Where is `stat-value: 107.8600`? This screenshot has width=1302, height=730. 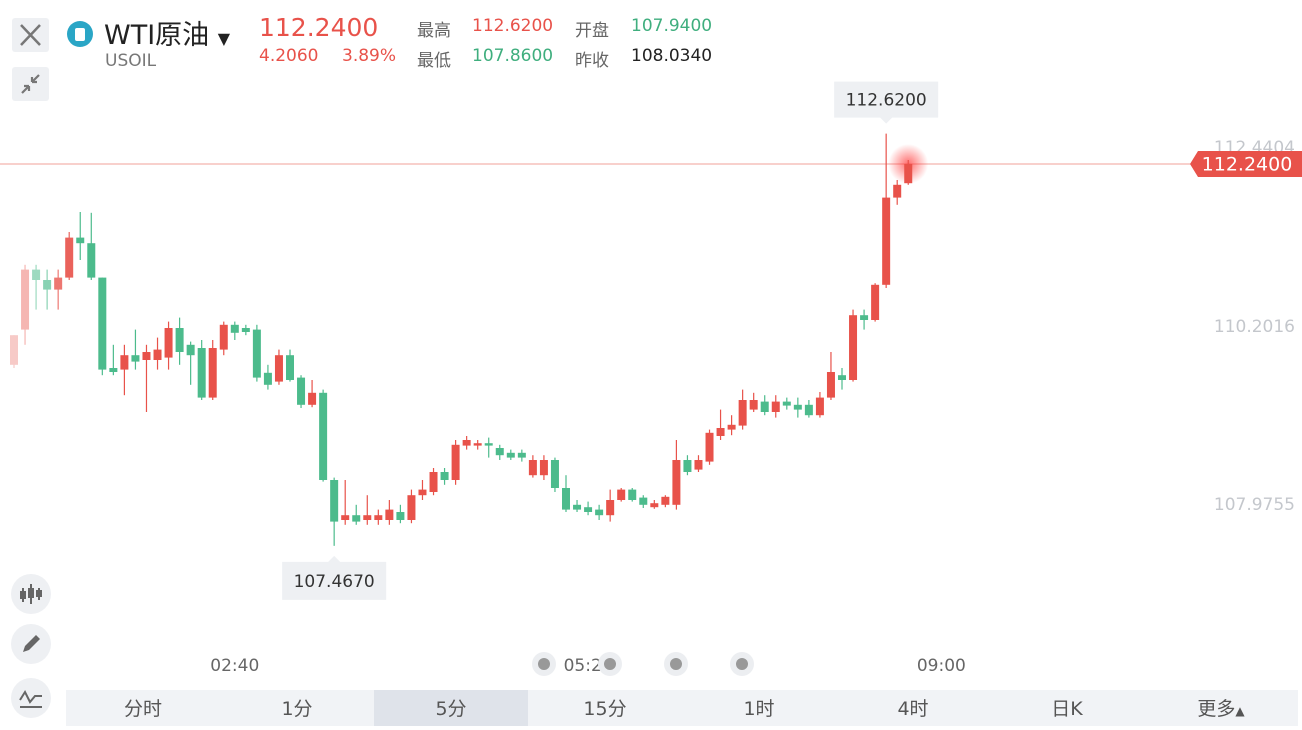
stat-value: 107.8600 is located at coordinates (513, 56).